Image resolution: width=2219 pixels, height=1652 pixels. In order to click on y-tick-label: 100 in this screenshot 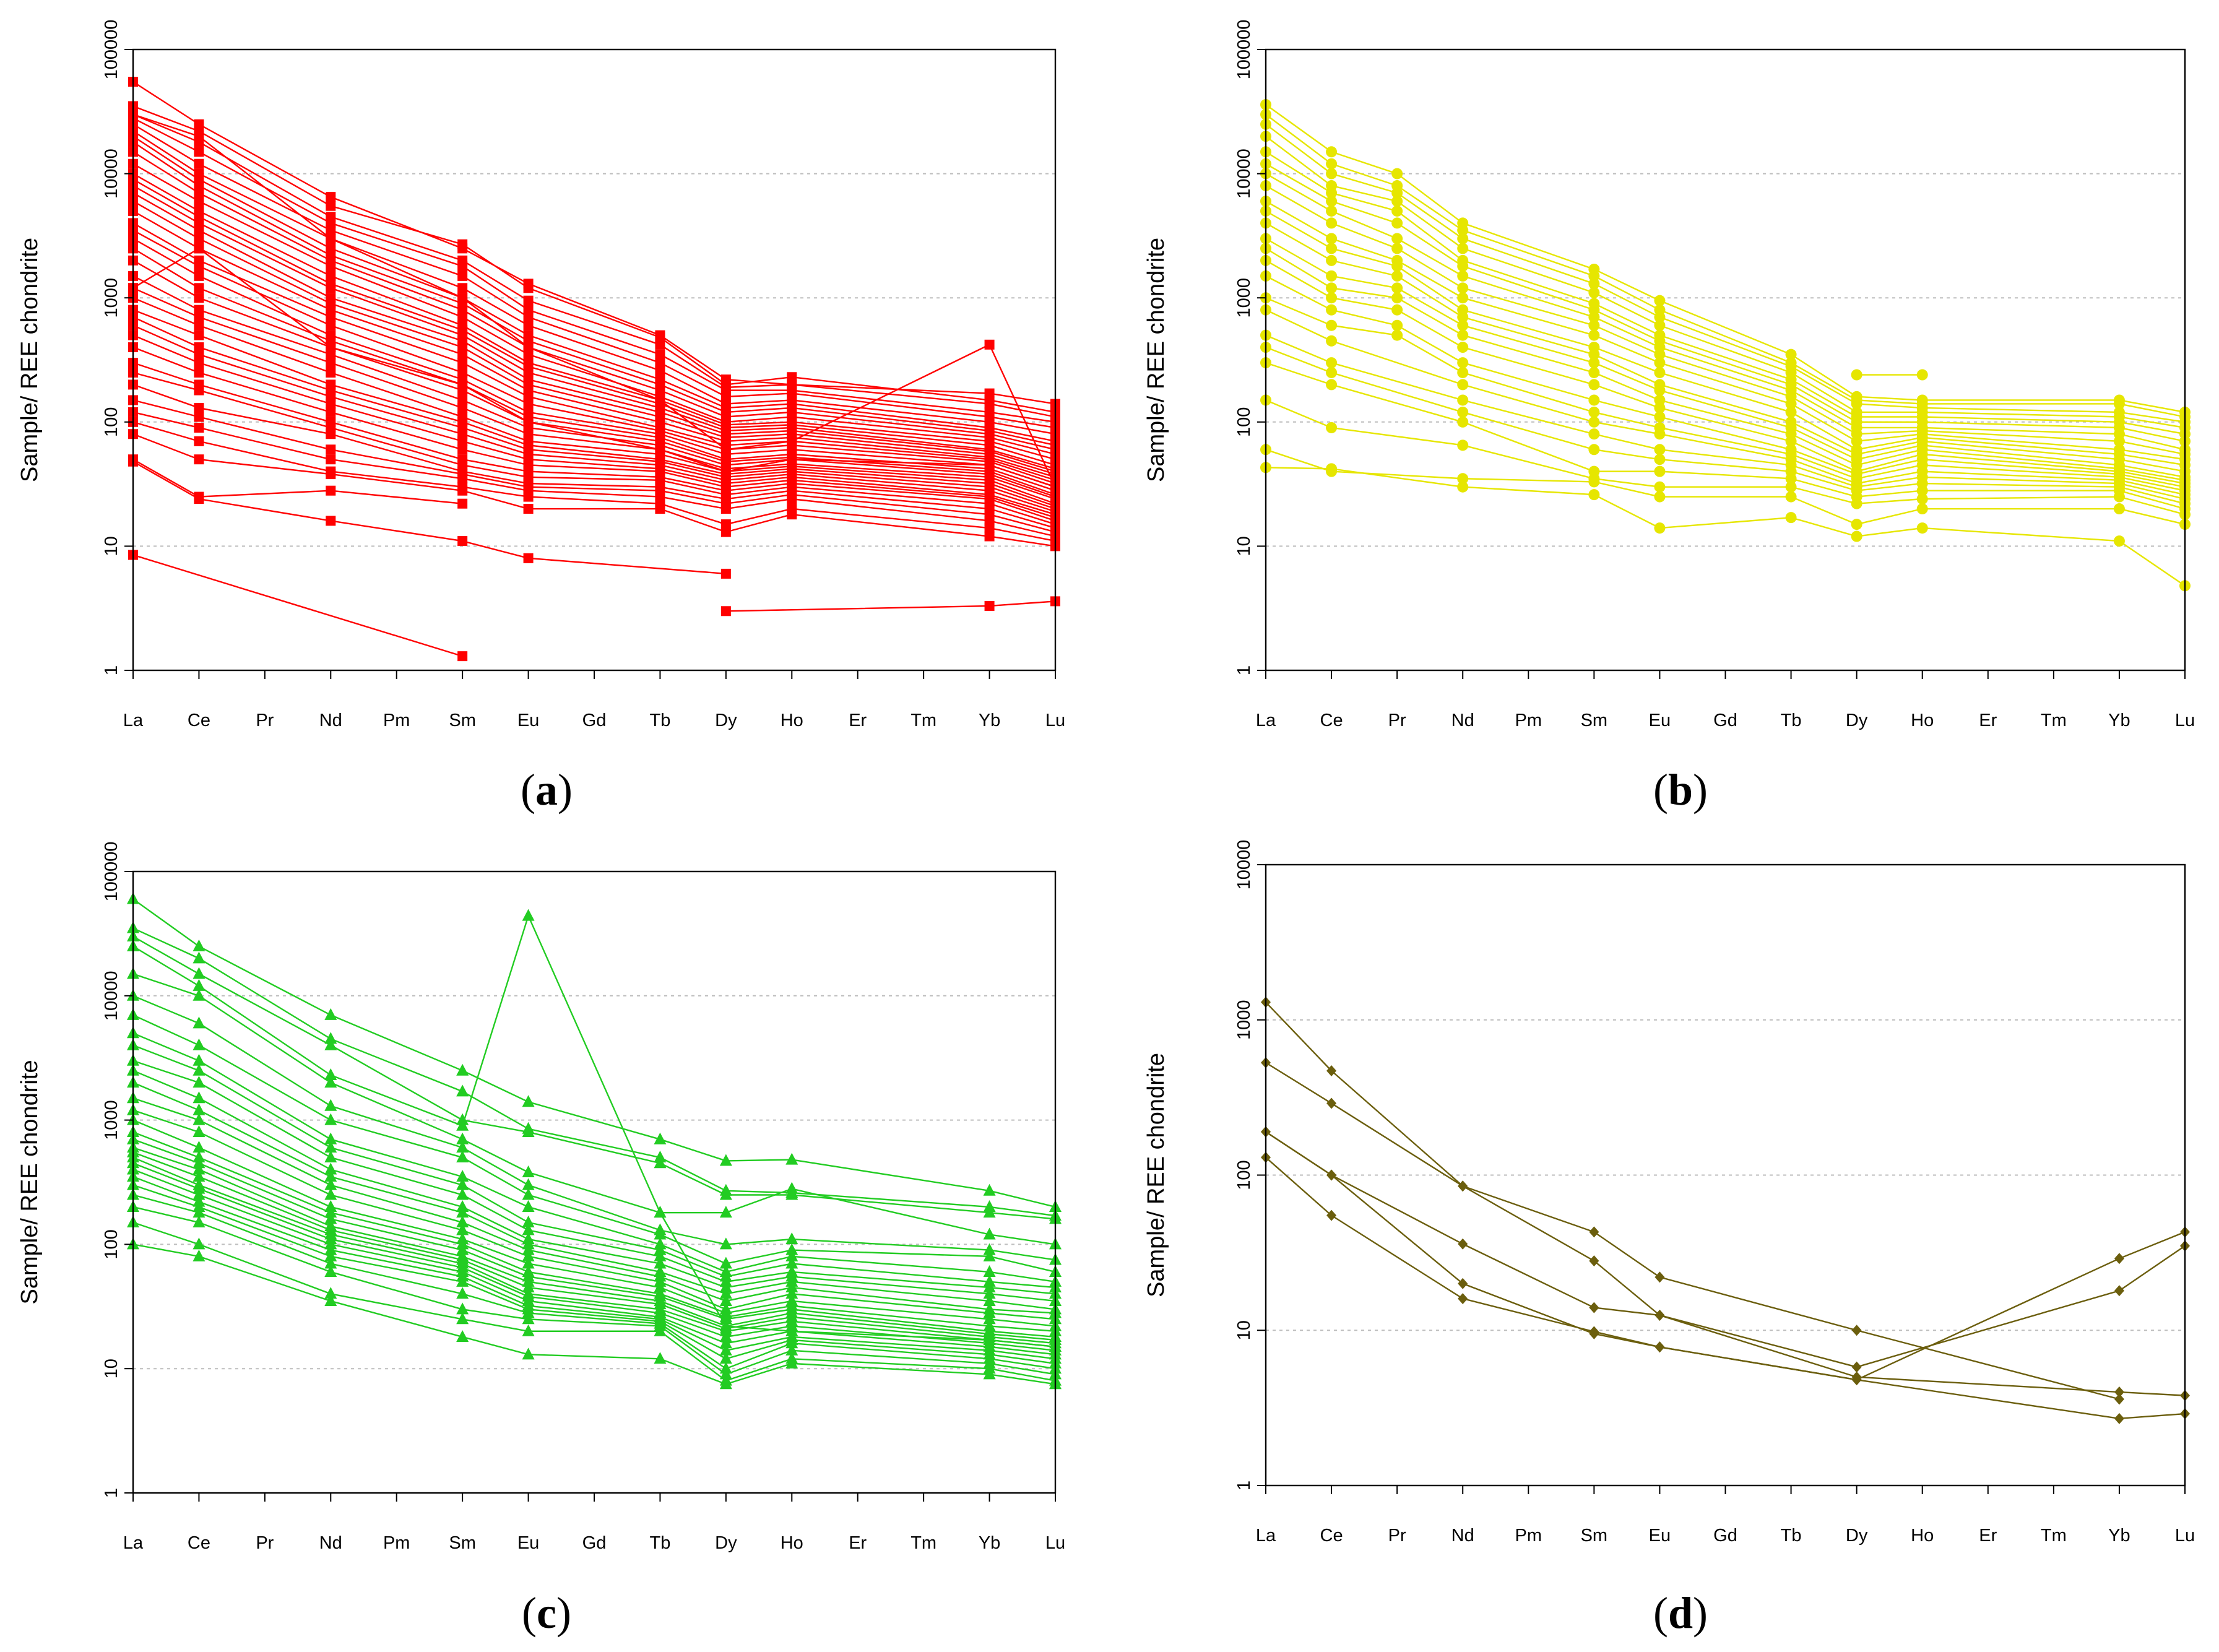, I will do `click(111, 422)`.